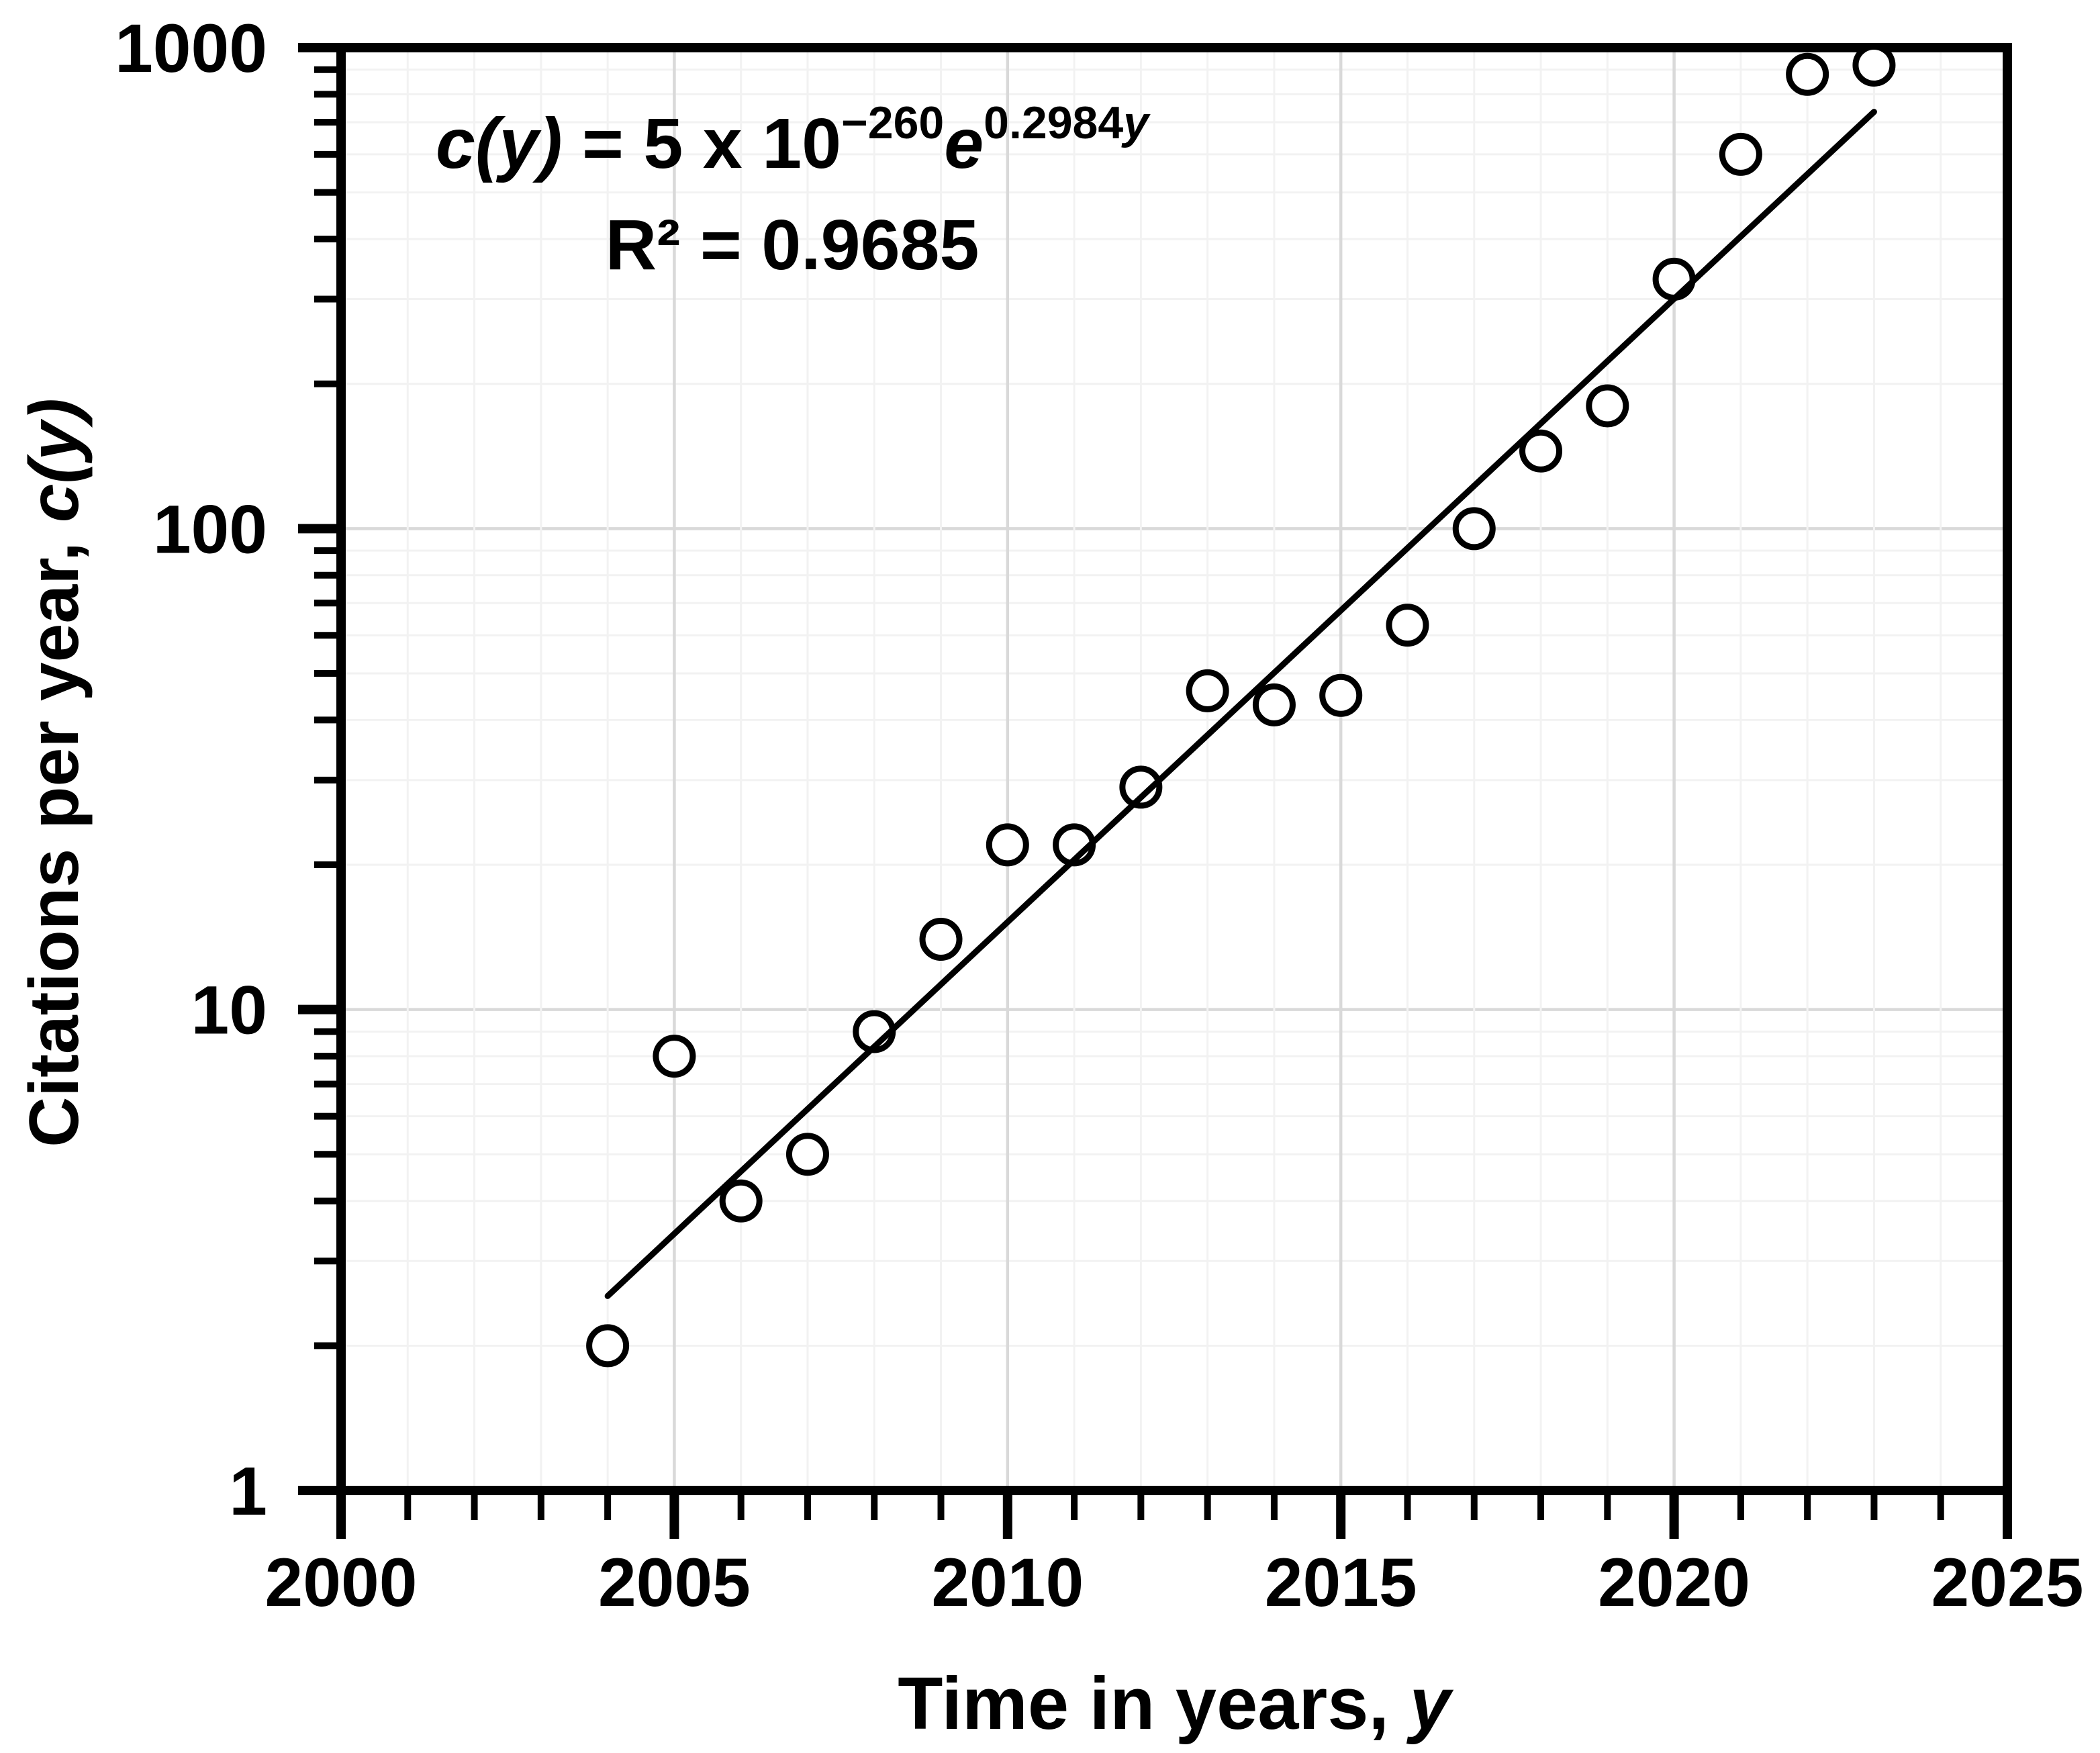  I want to click on eq-exponent-2-var: y, so click(1136, 122).